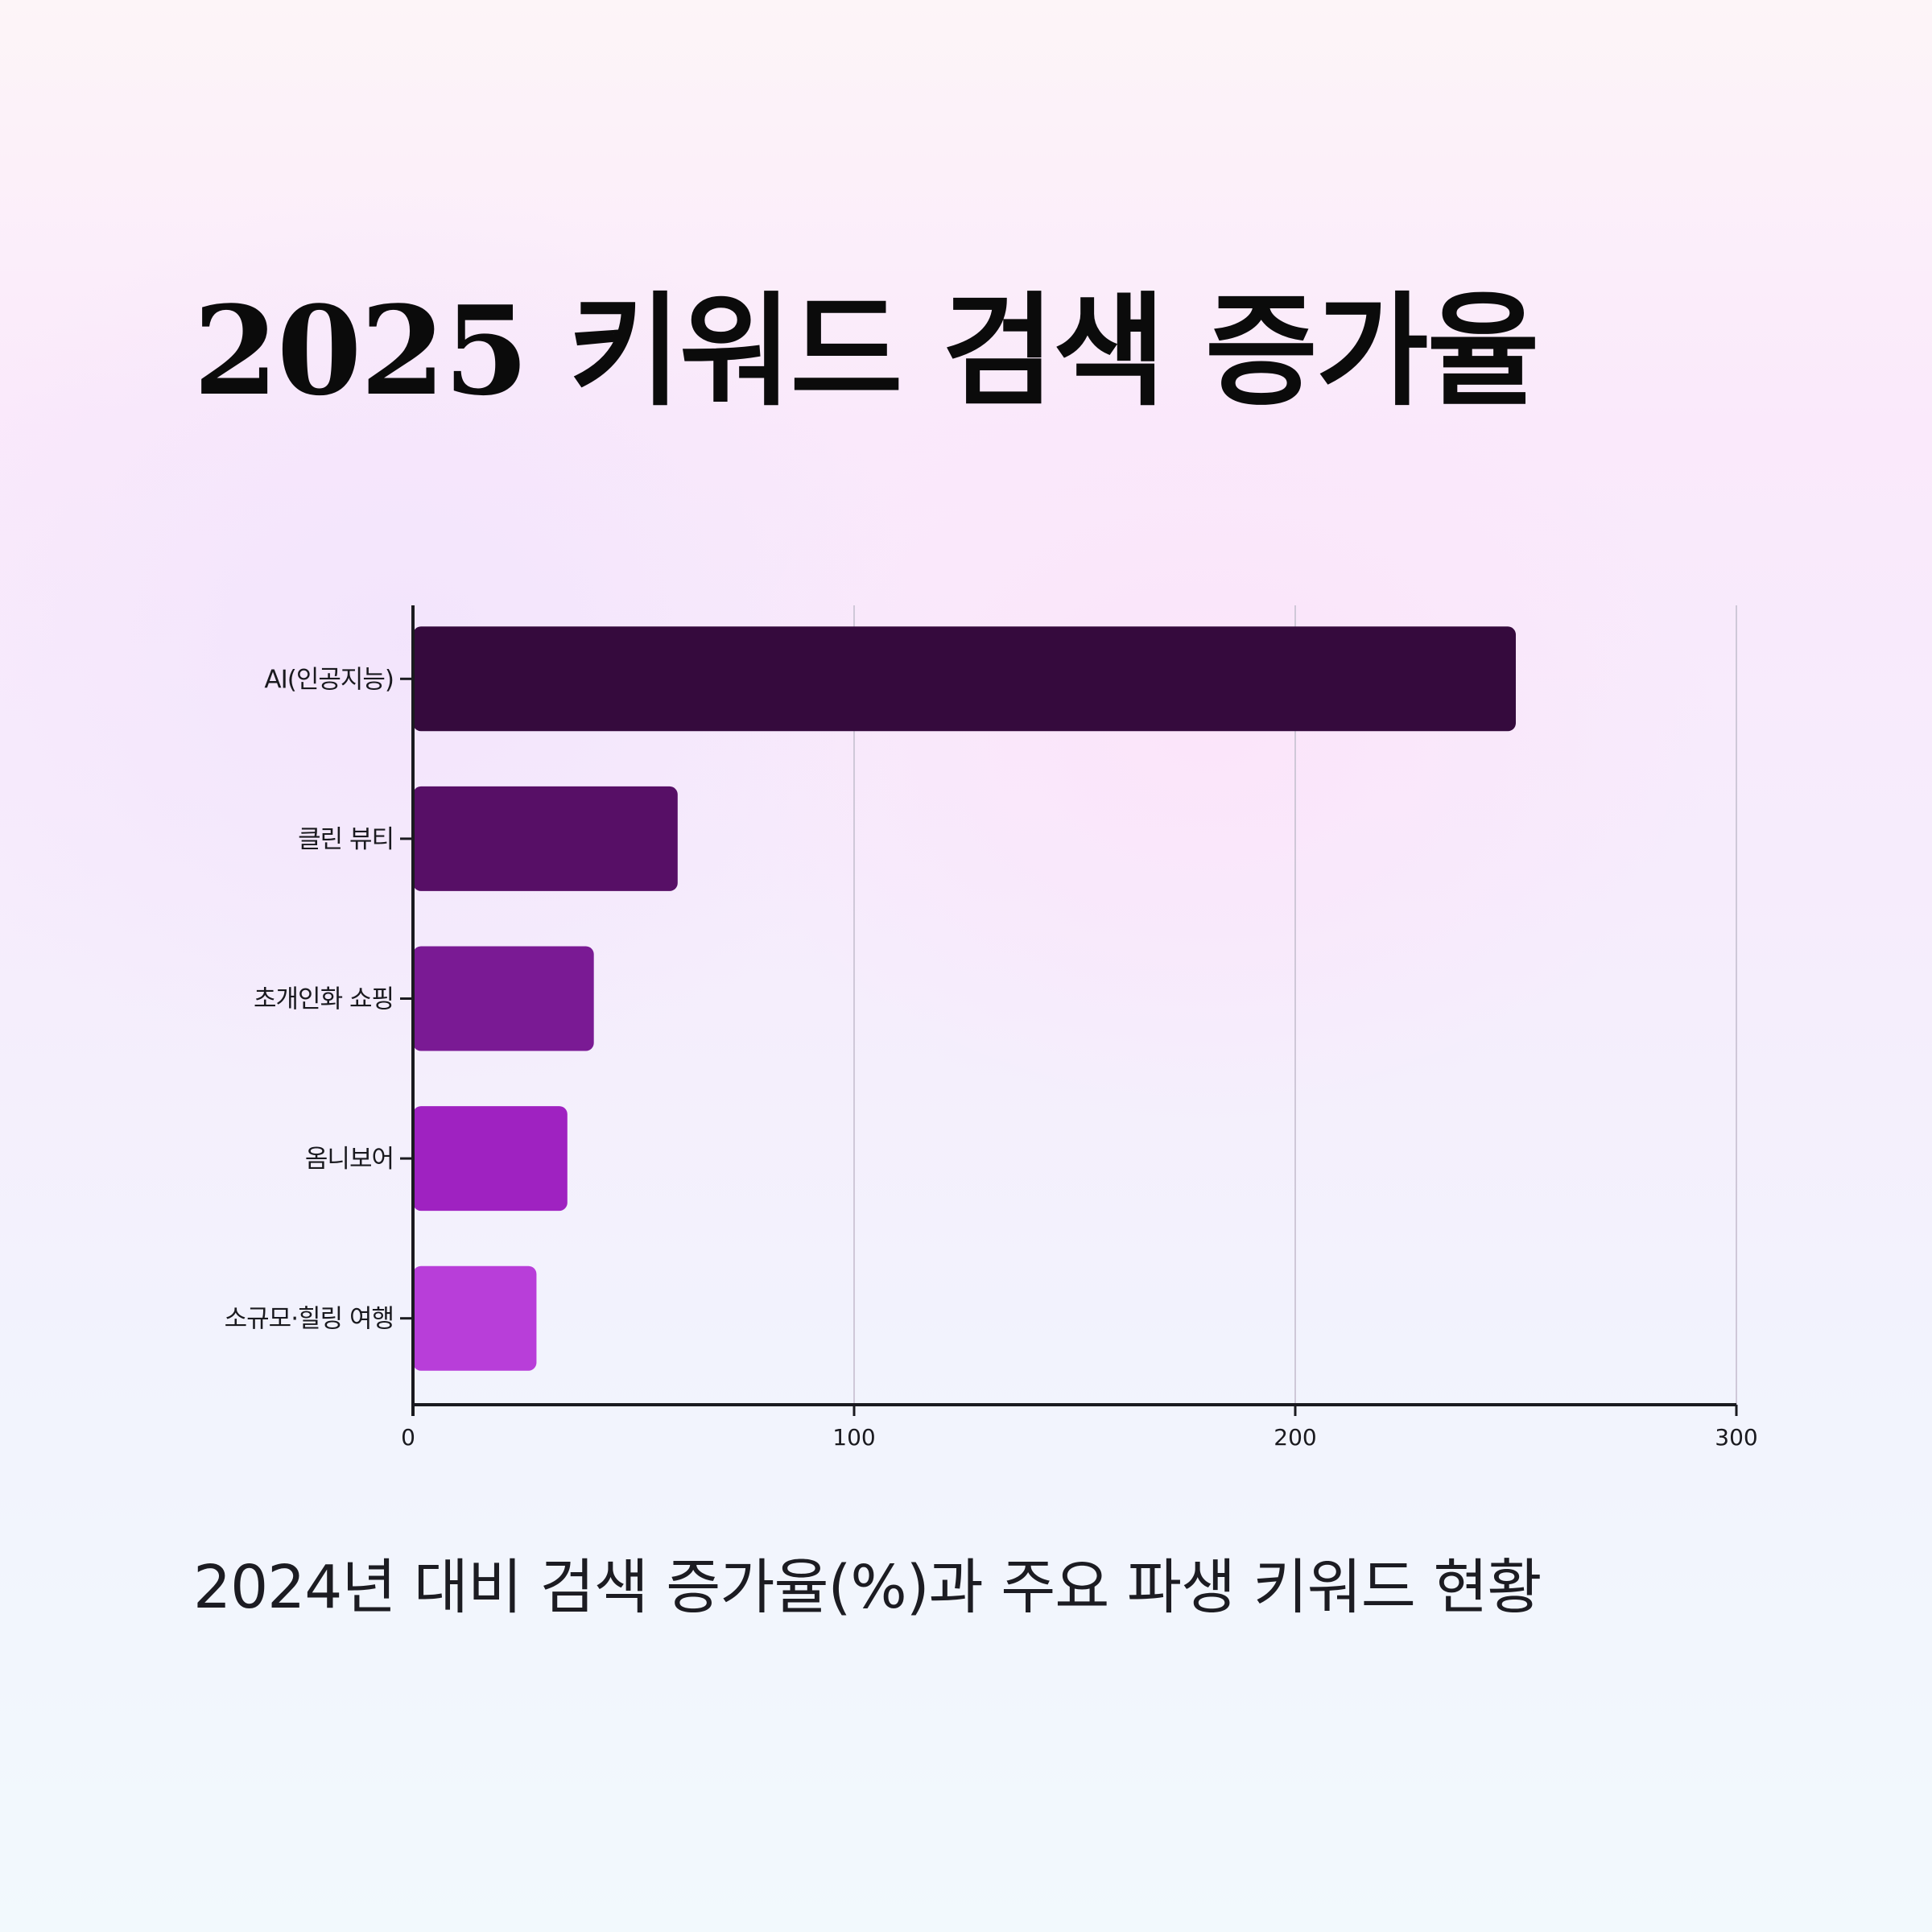 This screenshot has height=1932, width=1932. What do you see at coordinates (853, 1437) in the screenshot?
I see `x-tick-label: 100` at bounding box center [853, 1437].